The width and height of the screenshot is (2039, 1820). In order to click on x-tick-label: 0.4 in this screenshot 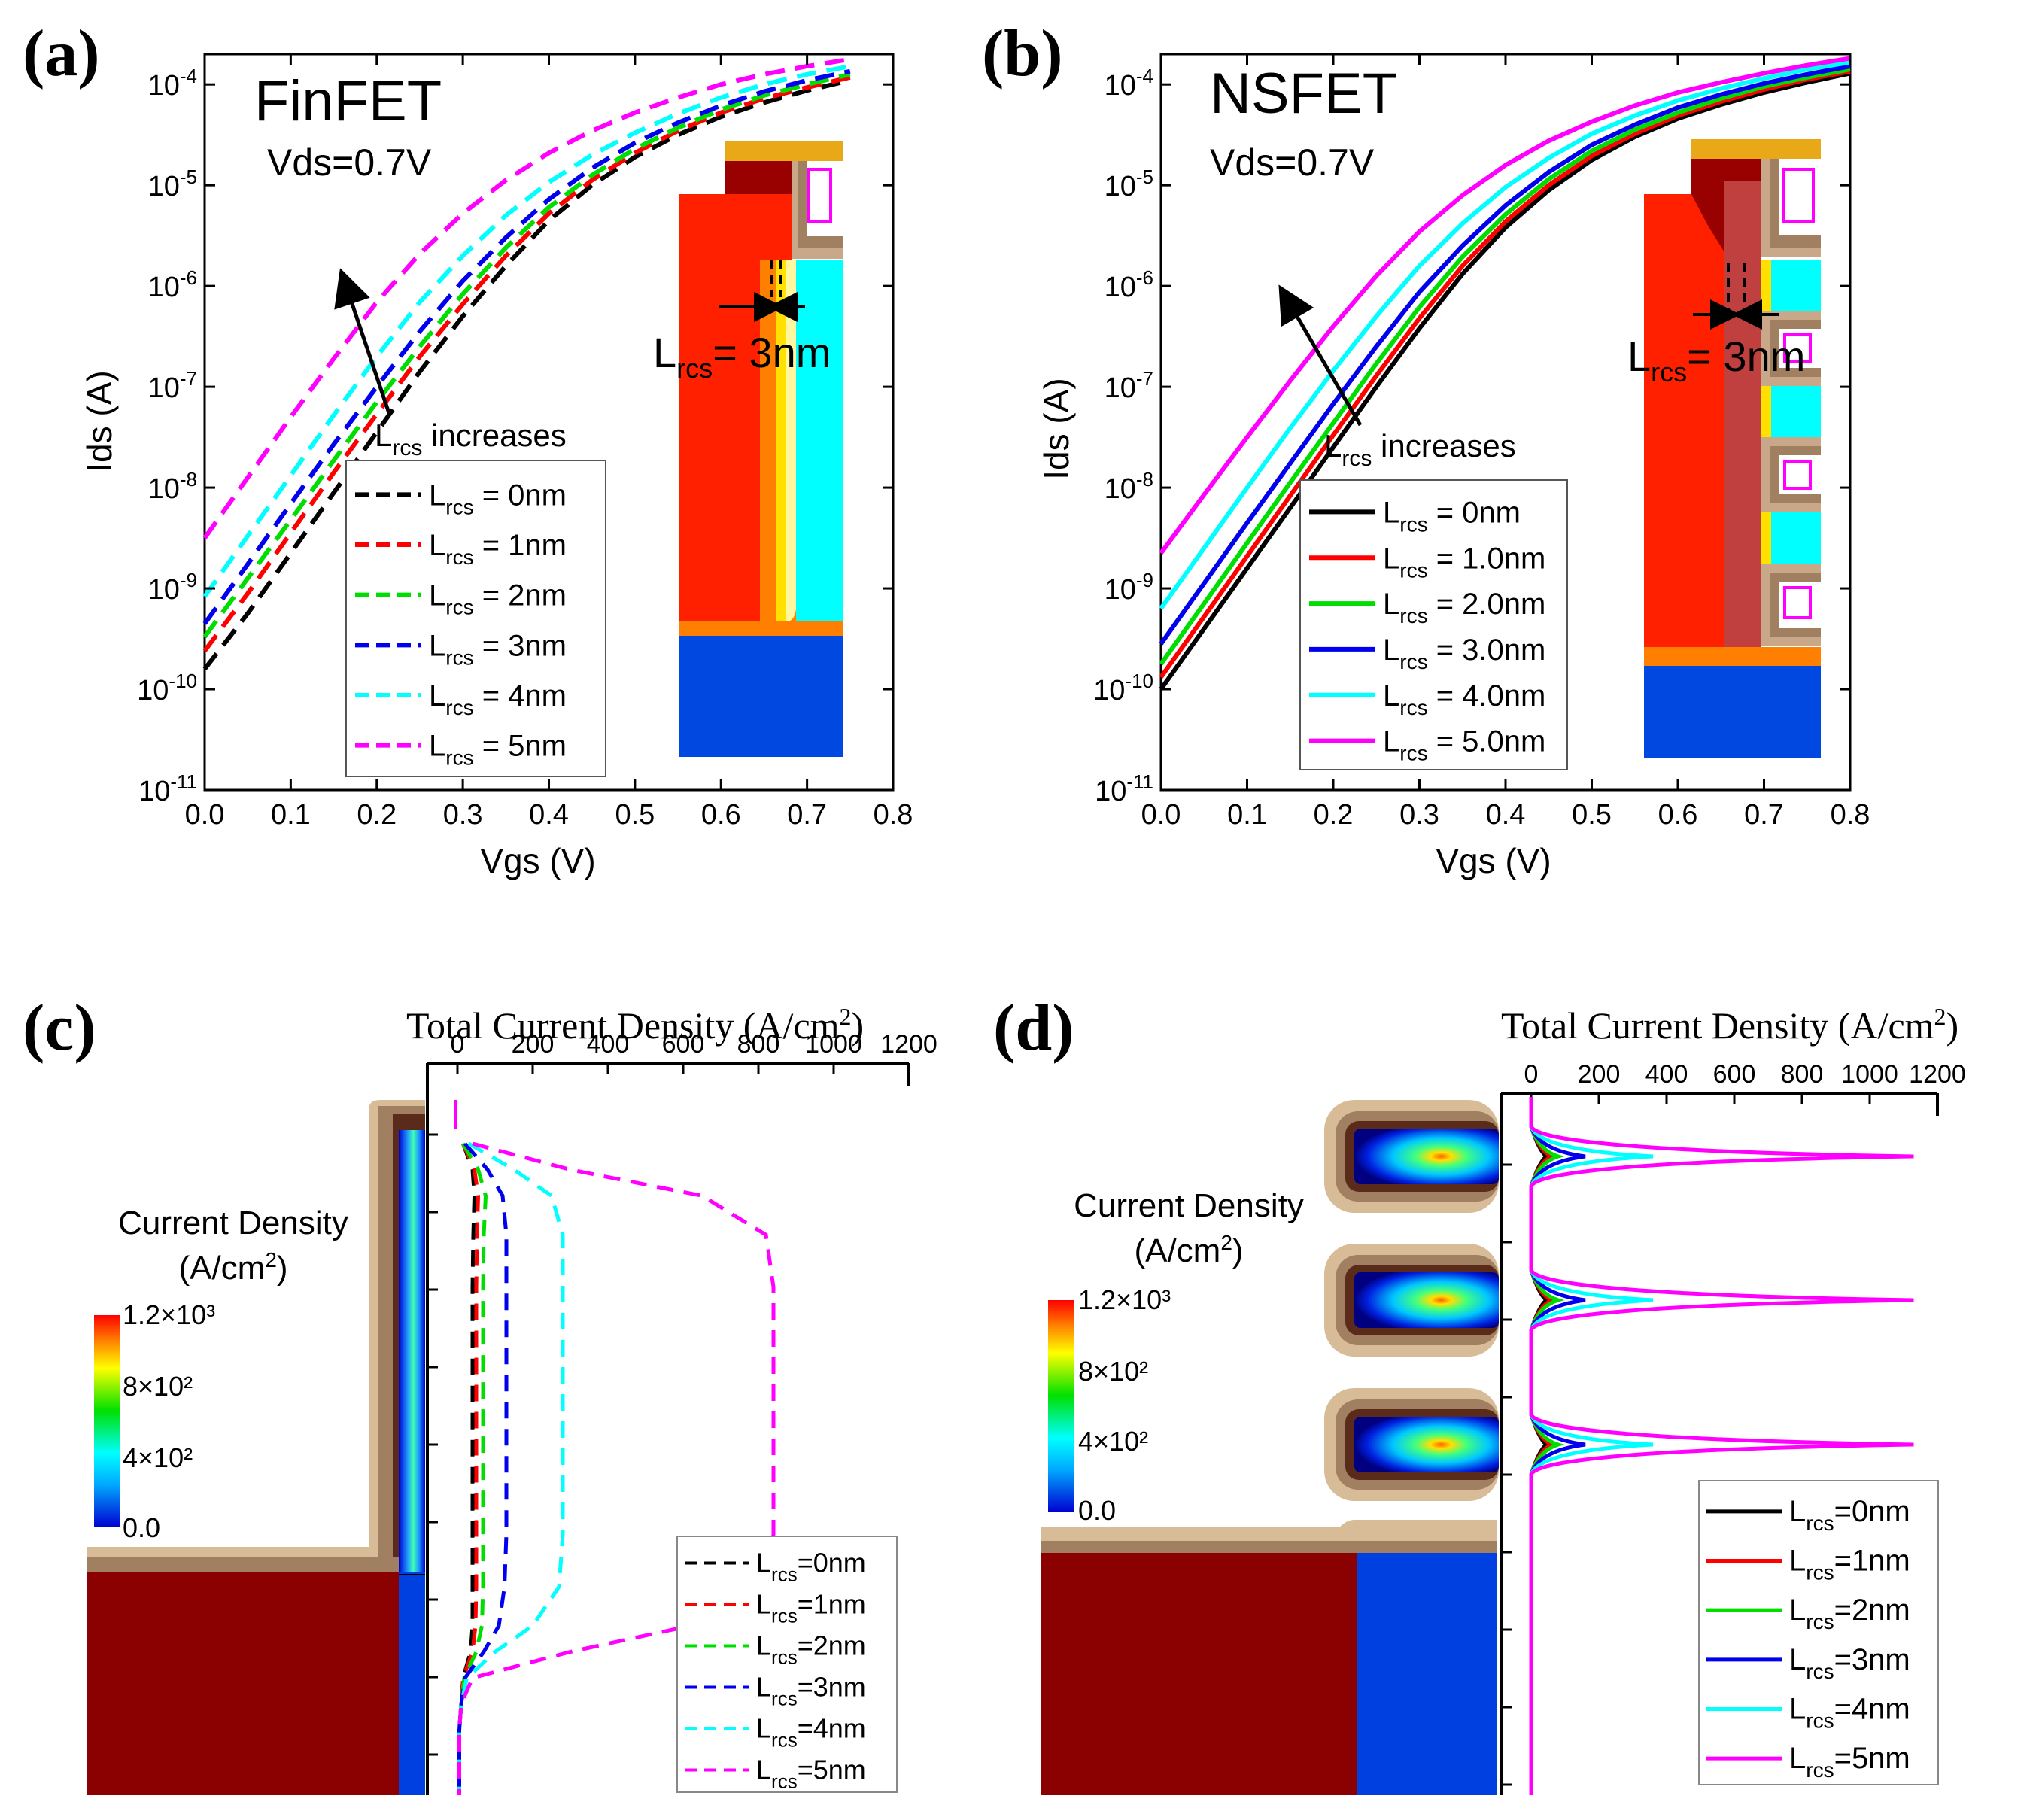, I will do `click(549, 815)`.